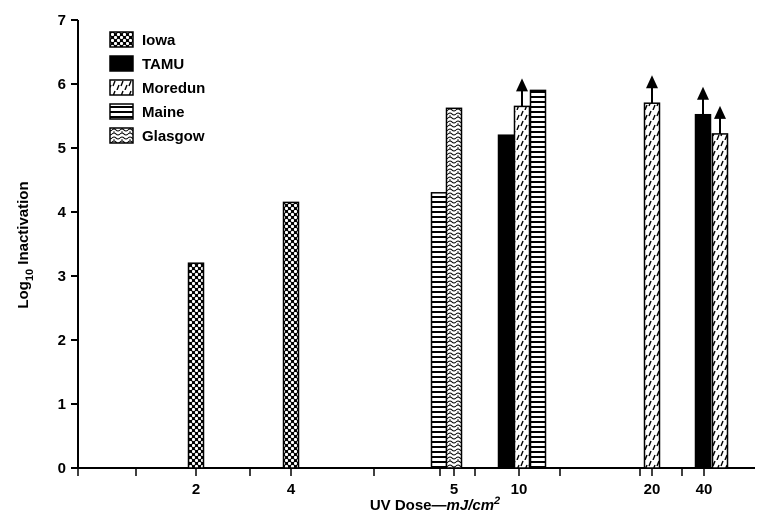  What do you see at coordinates (62, 148) in the screenshot?
I see `y-tick-label: 5` at bounding box center [62, 148].